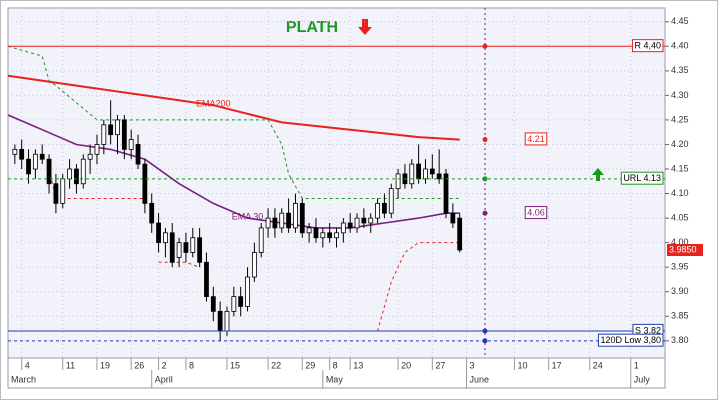  Describe the element at coordinates (164, 379) in the screenshot. I see `month-label: April` at that location.